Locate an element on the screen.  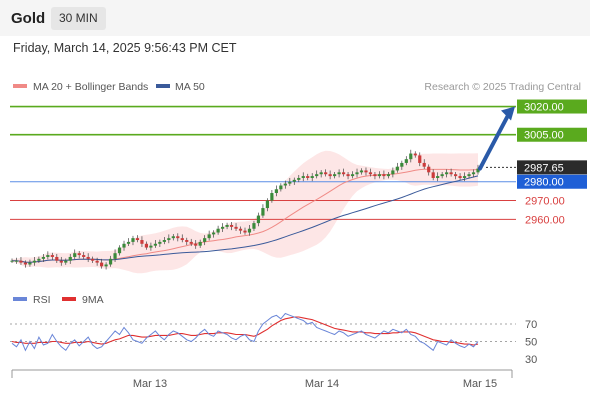
header-bar: Gold 30 MIN is located at coordinates (295, 18).